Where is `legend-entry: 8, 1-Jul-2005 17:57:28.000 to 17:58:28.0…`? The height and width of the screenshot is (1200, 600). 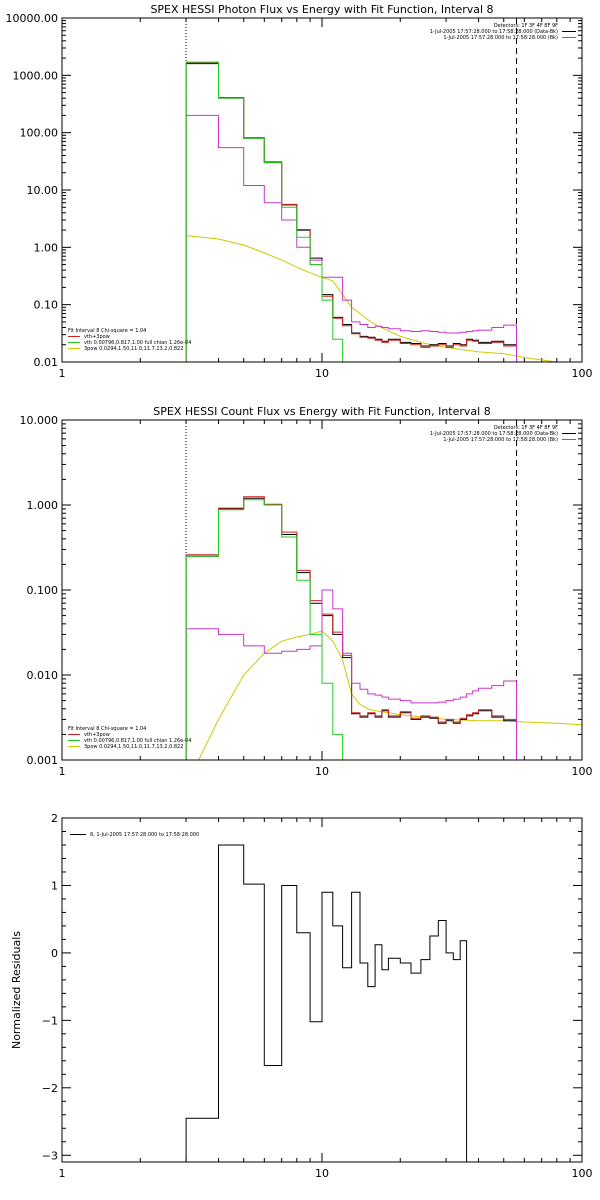 legend-entry: 8, 1-Jul-2005 17:57:28.000 to 17:58:28.0… is located at coordinates (144, 835).